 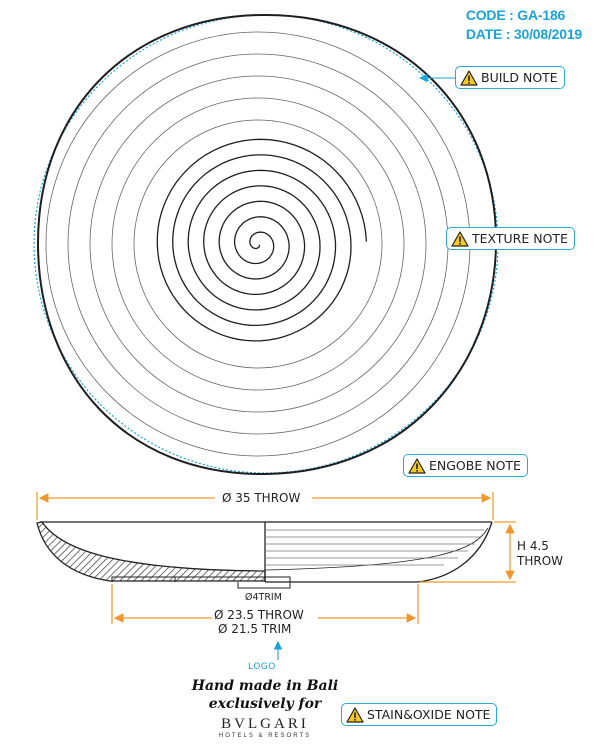 What do you see at coordinates (255, 629) in the screenshot?
I see `base-trim-label: Ø 21.5 TRIM` at bounding box center [255, 629].